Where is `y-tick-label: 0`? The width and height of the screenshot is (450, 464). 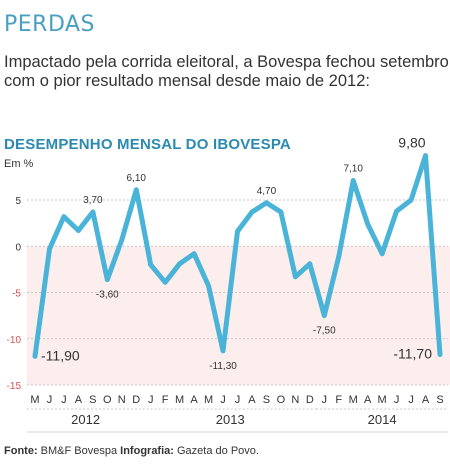 y-tick-label: 0 is located at coordinates (18, 247).